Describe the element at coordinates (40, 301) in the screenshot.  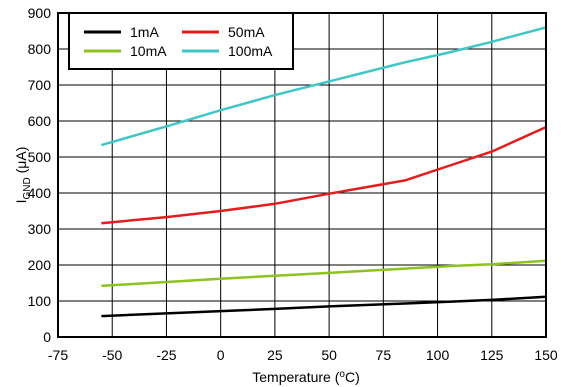
I see `y-tick-label: 100` at that location.